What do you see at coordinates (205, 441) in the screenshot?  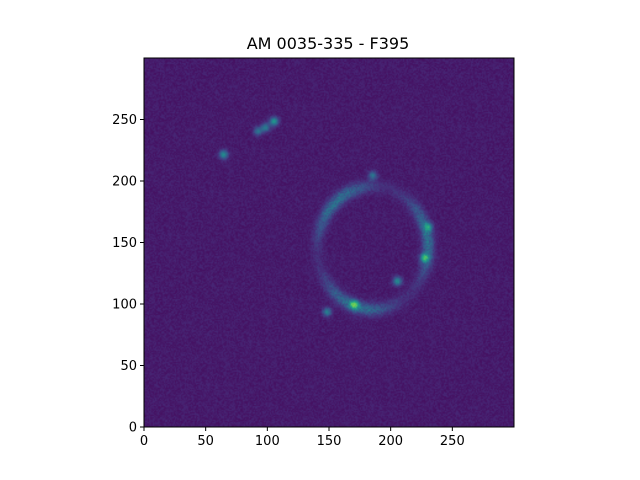 I see `x-tick-label: 50` at bounding box center [205, 441].